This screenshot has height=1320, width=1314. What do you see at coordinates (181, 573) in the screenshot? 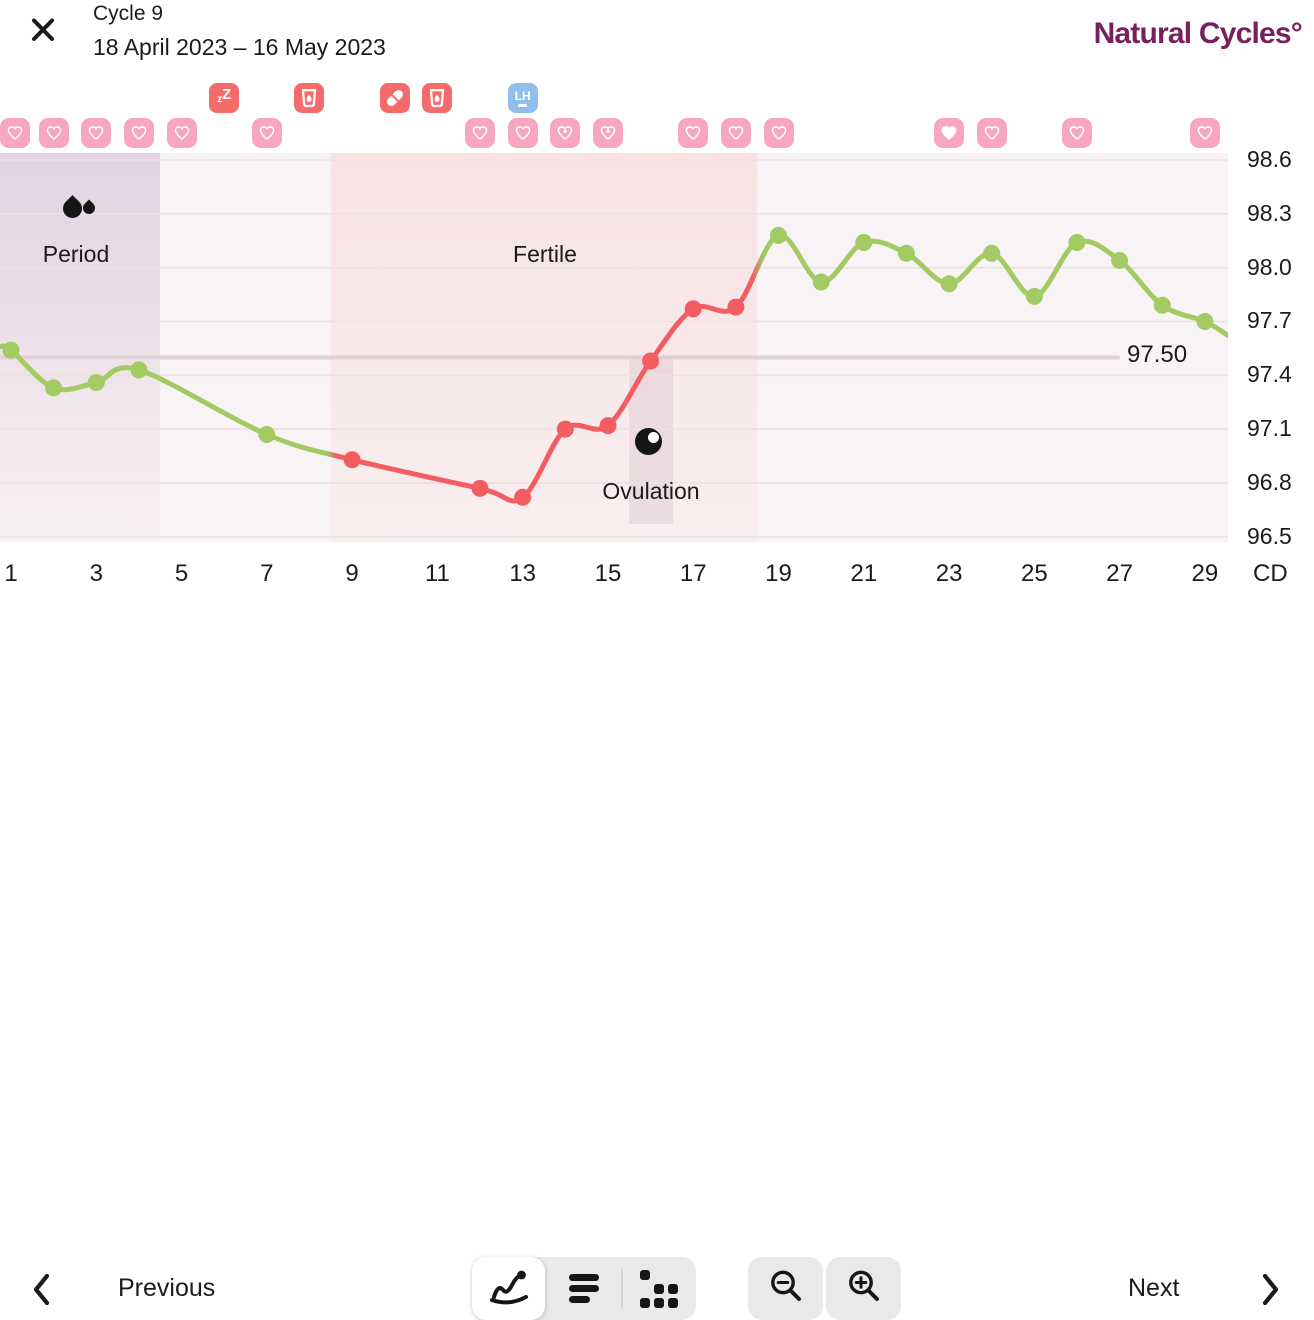
I see `x-tick-label: 5` at bounding box center [181, 573].